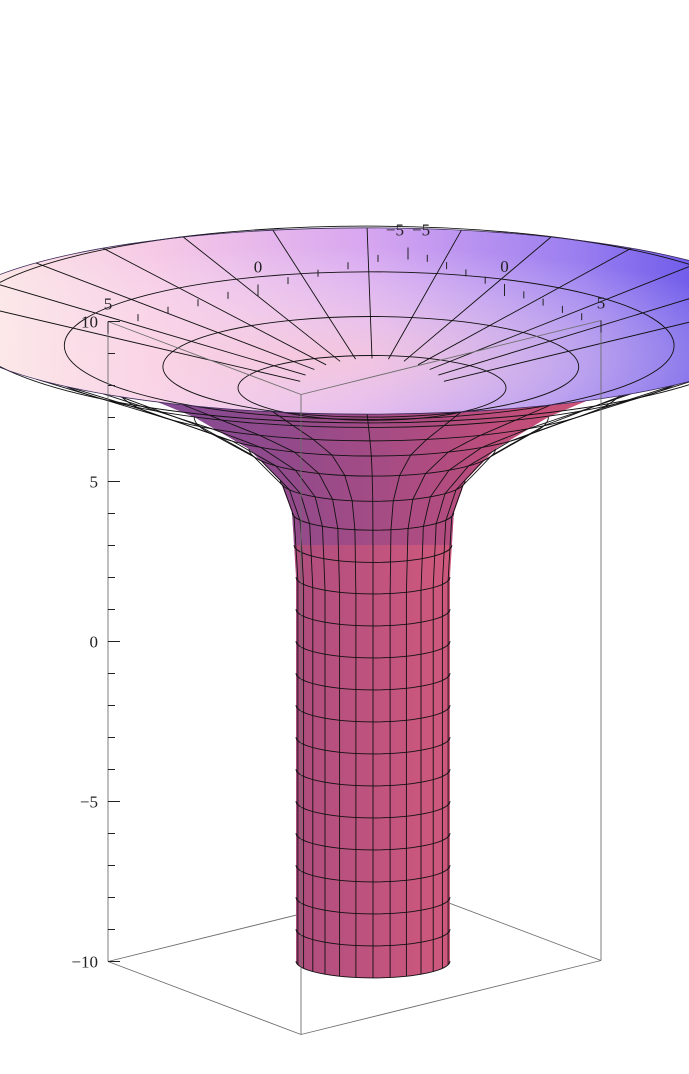  Describe the element at coordinates (84, 962) in the screenshot. I see `z-tick-label: −10` at that location.